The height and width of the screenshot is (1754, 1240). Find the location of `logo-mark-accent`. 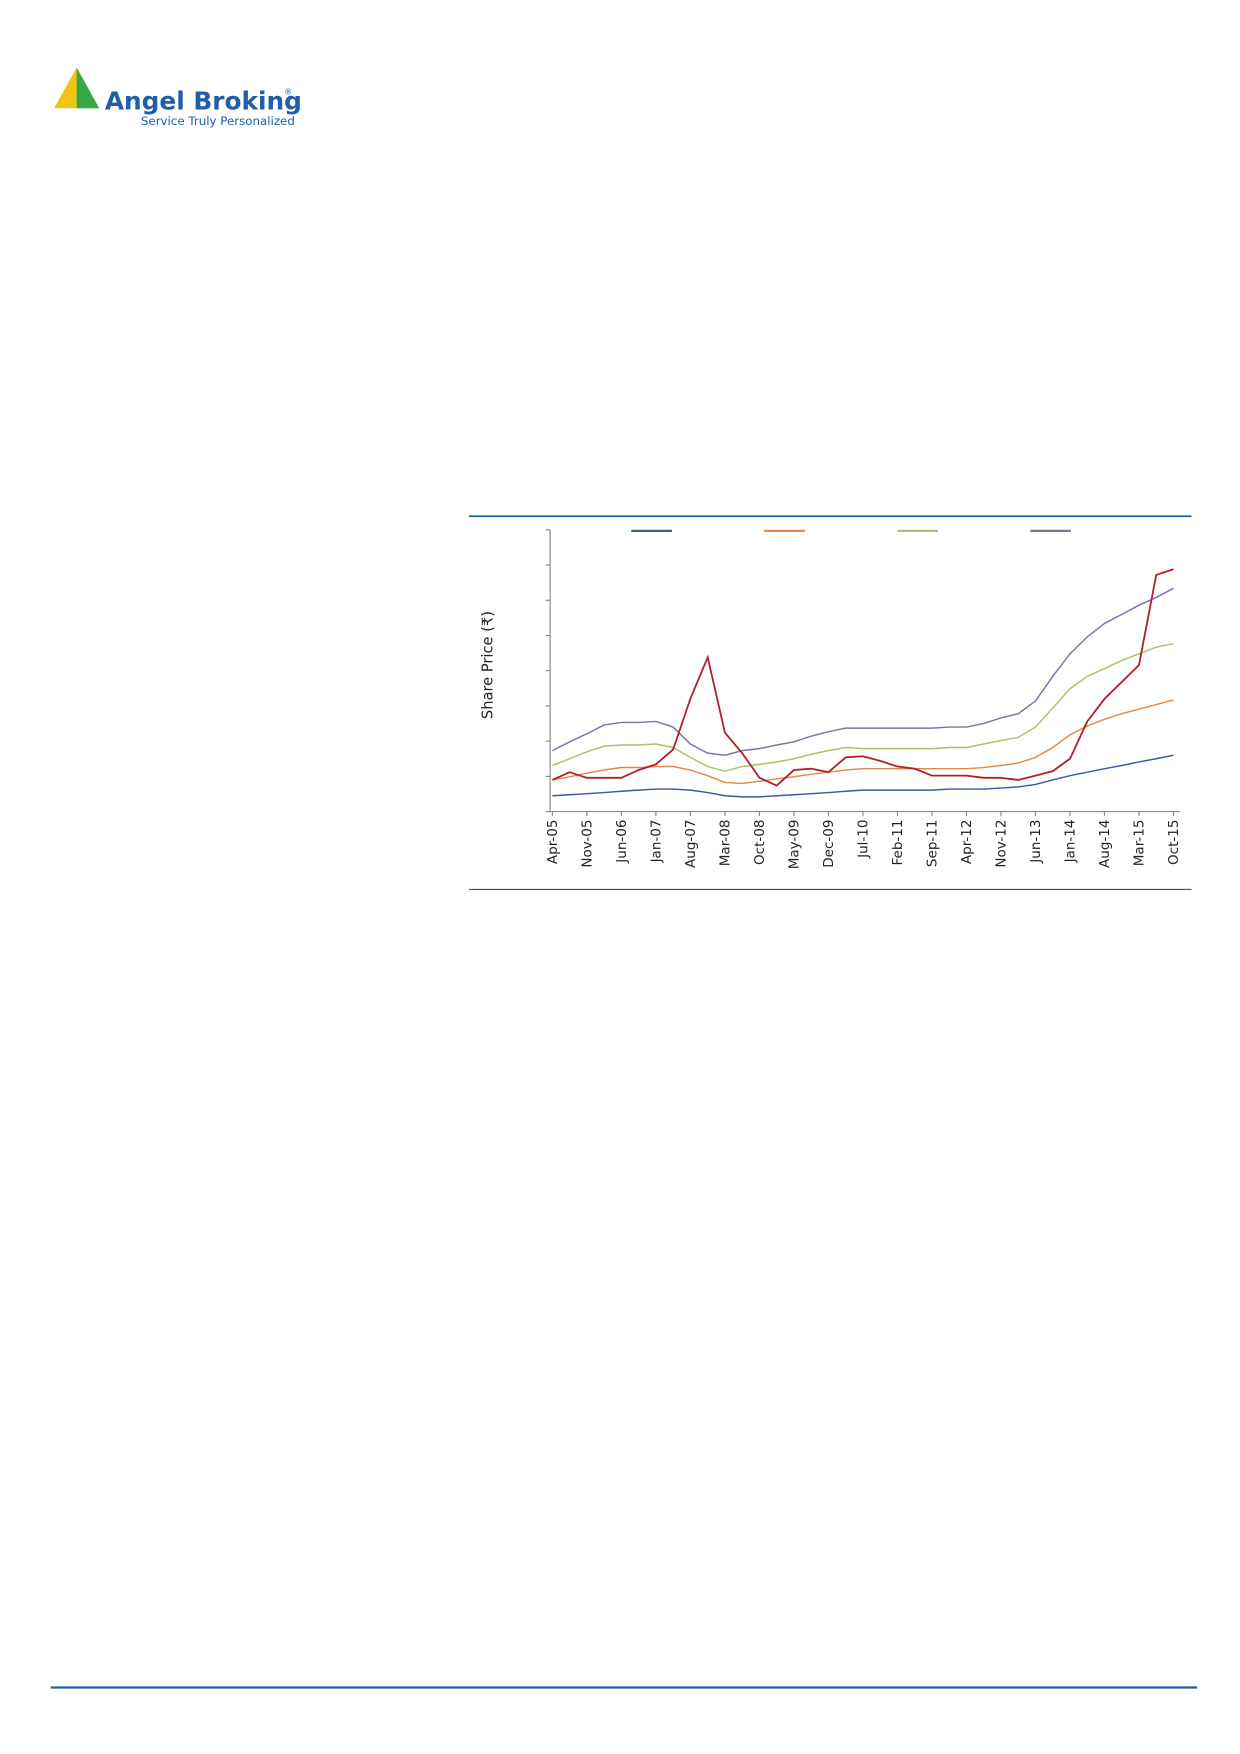

logo-mark-accent is located at coordinates (88, 88).